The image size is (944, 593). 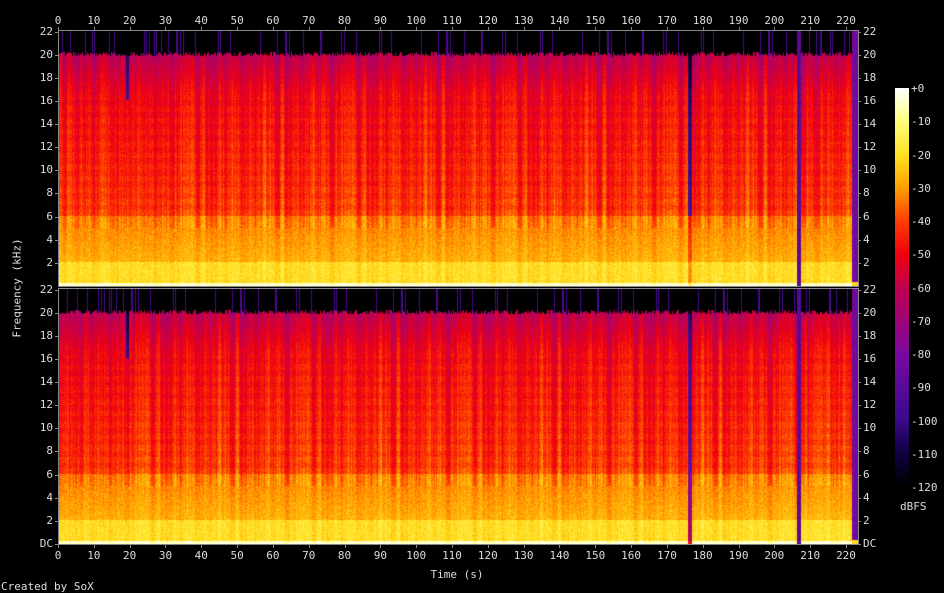 I want to click on y-tick-label-ch2-right: 22, so click(x=870, y=289).